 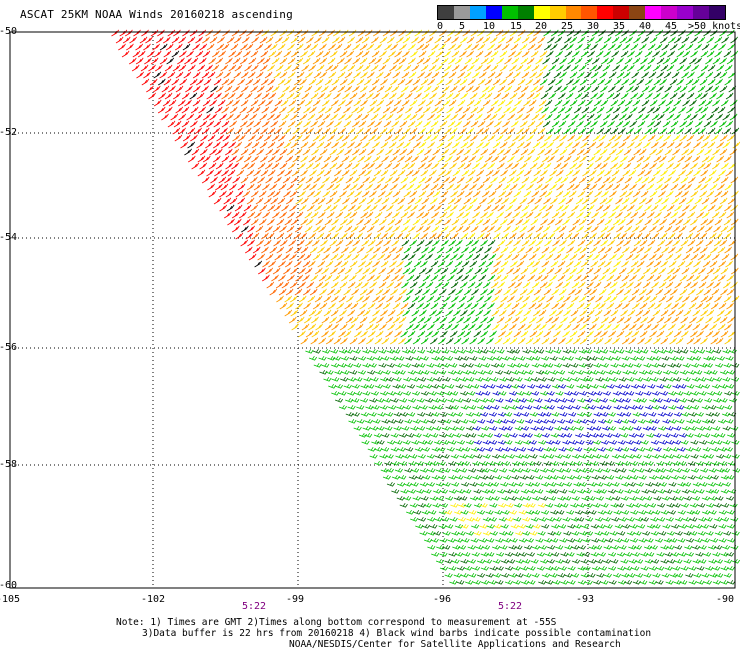 I want to click on lat-label: -60, so click(x=9, y=585).